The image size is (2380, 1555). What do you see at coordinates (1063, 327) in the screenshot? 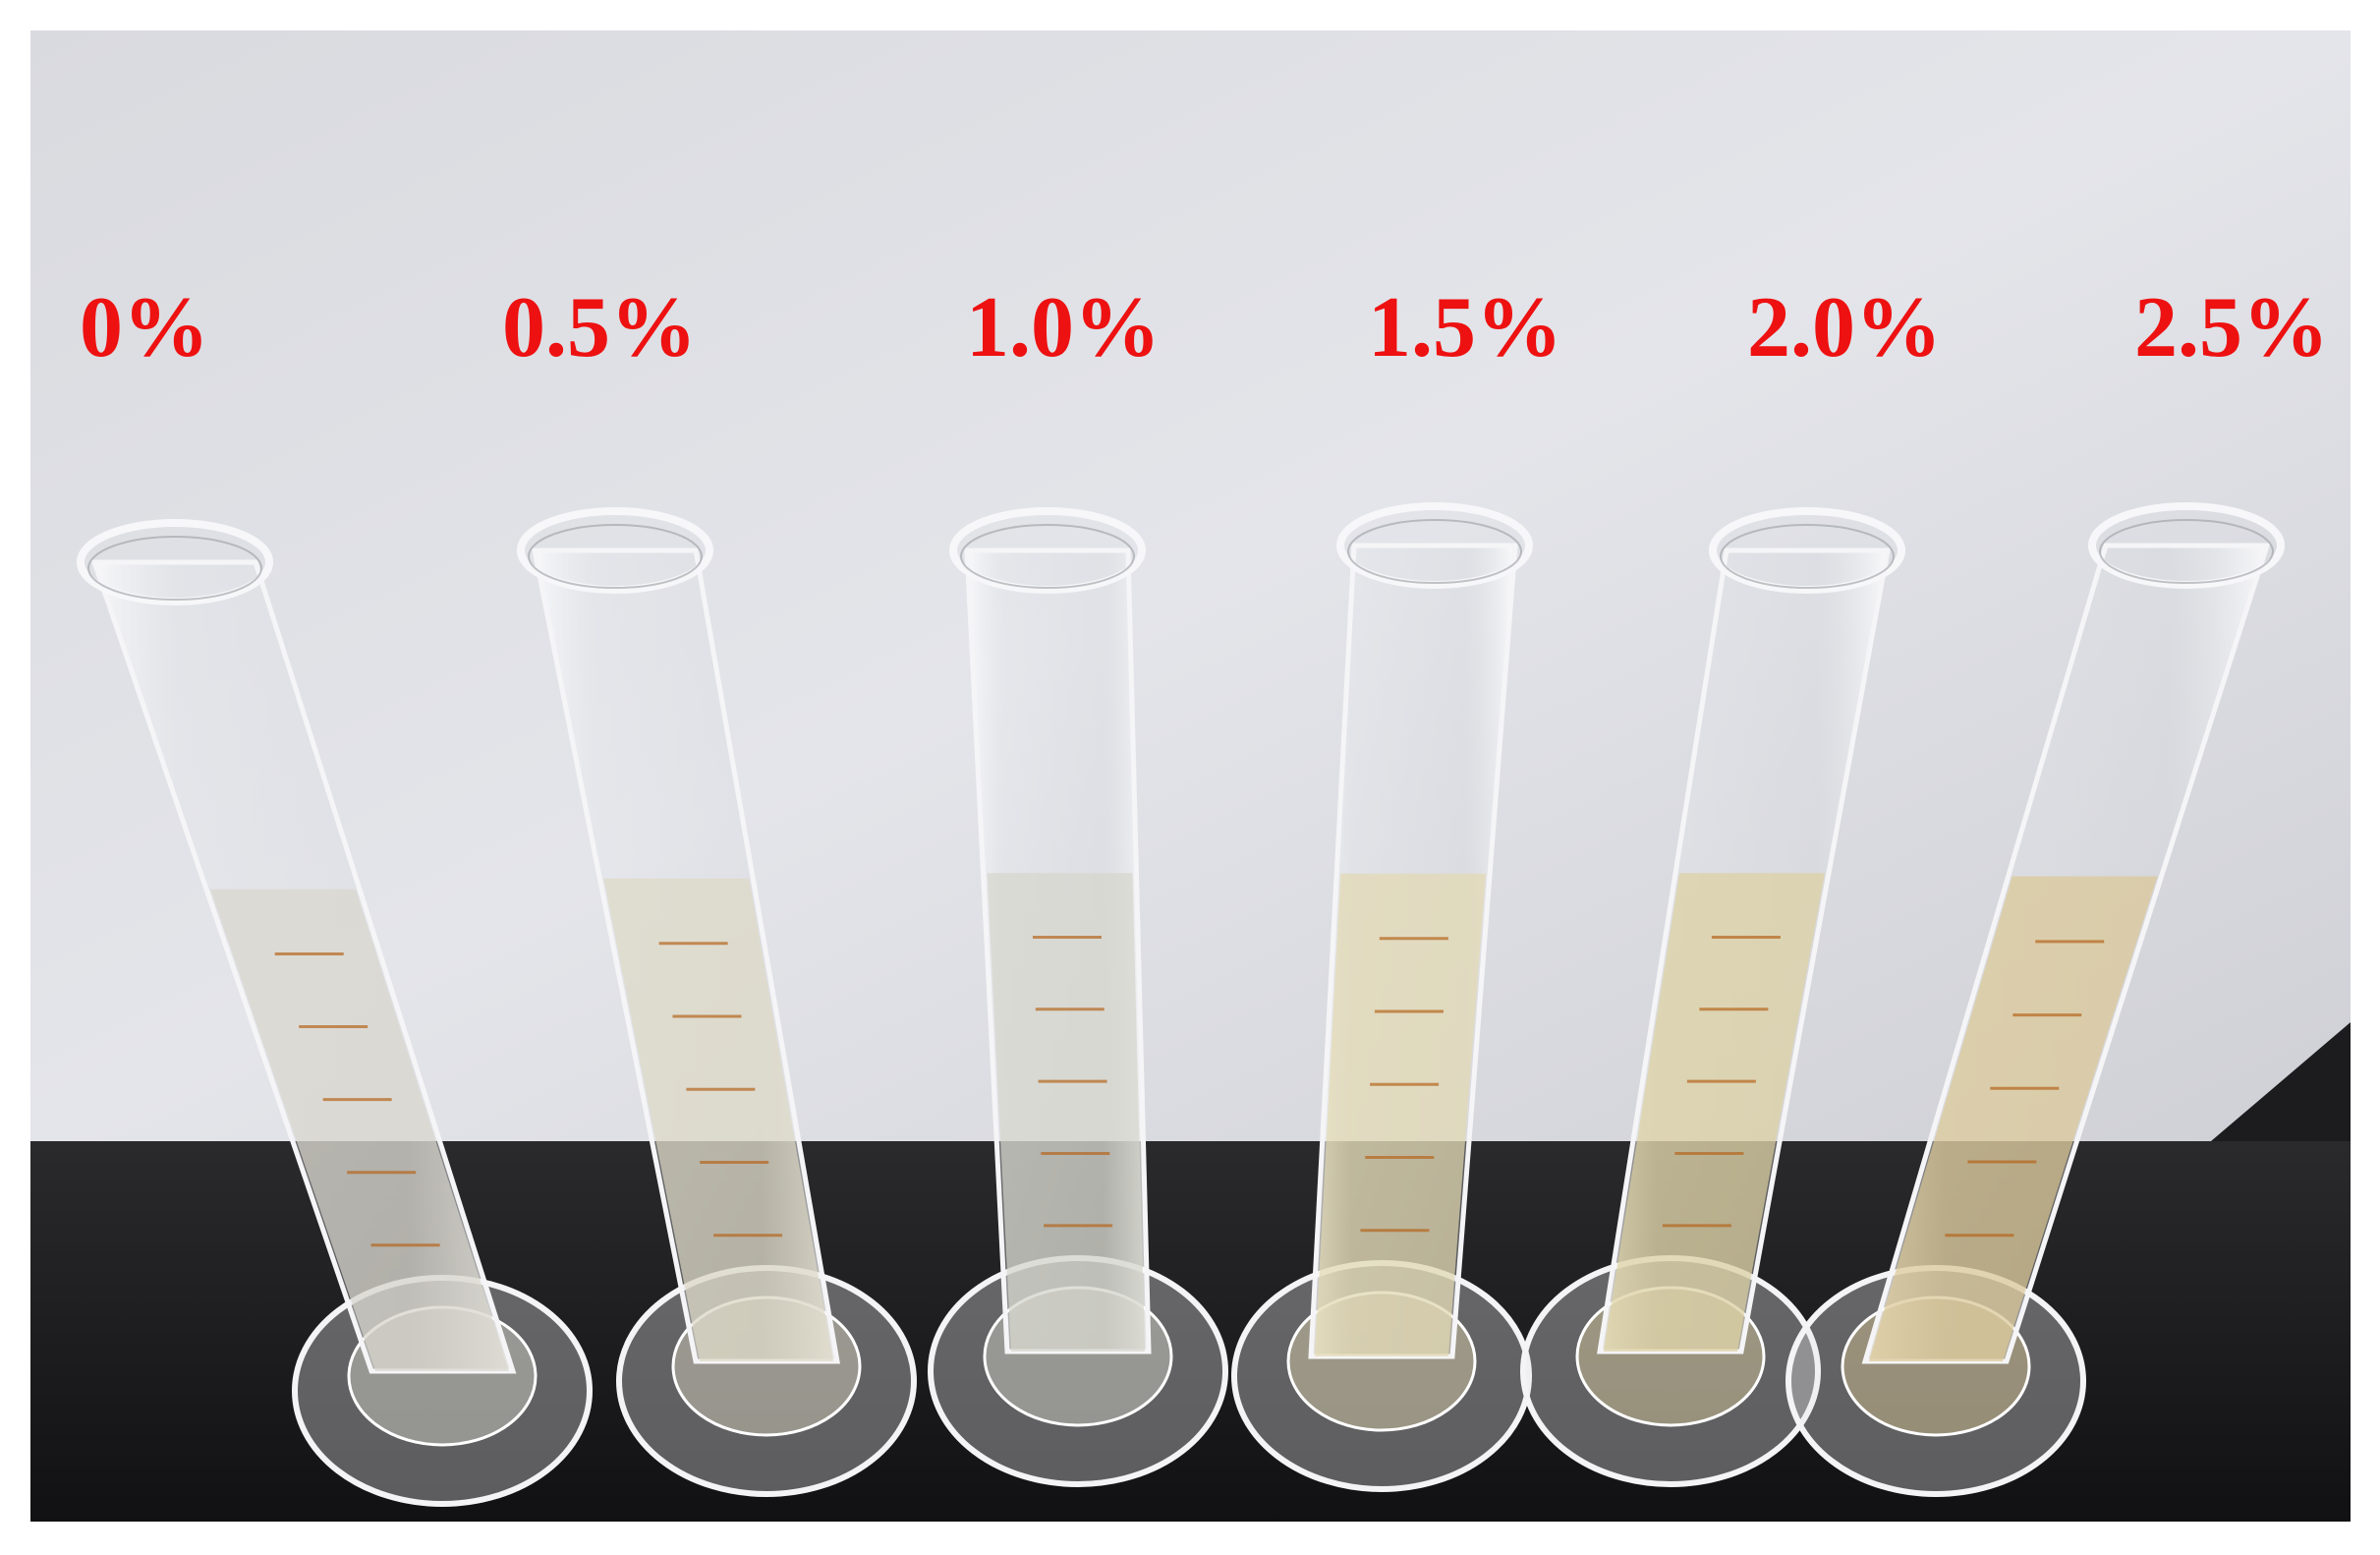
I see `concentration-label: 1.0%` at bounding box center [1063, 327].